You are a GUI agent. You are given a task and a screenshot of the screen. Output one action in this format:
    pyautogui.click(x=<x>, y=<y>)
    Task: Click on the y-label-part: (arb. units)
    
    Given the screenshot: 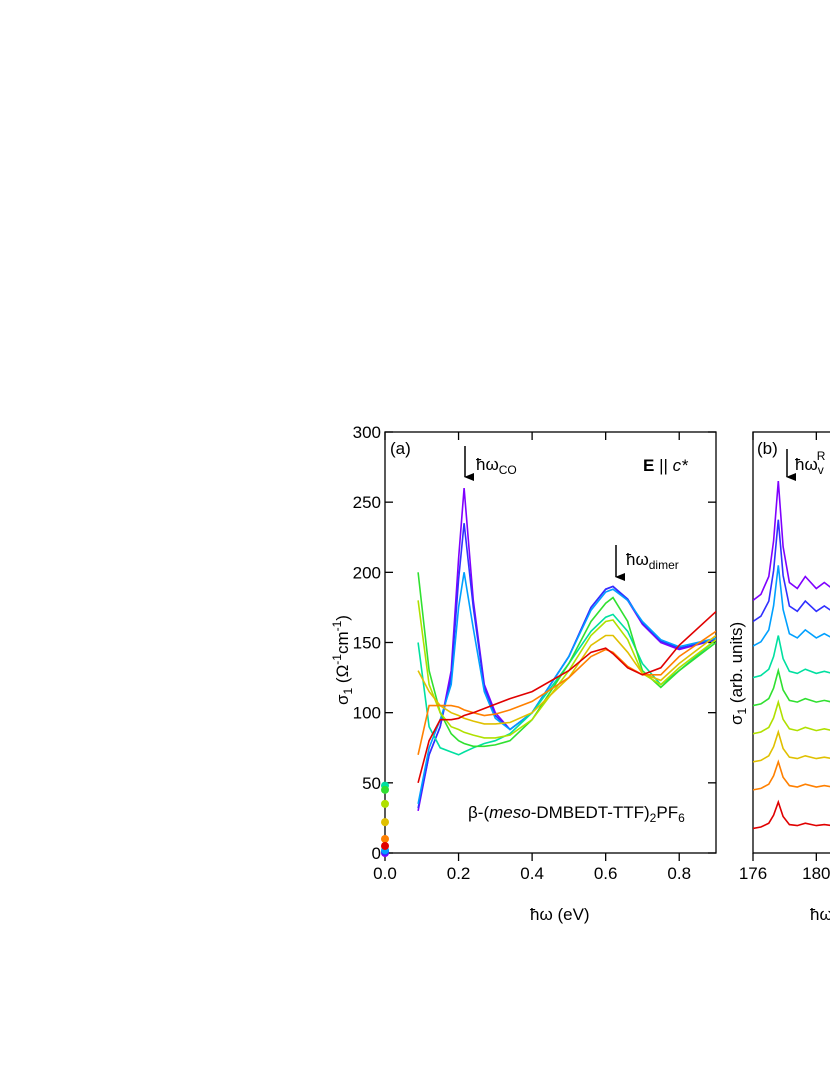 What is the action you would take?
    pyautogui.click(x=736, y=665)
    